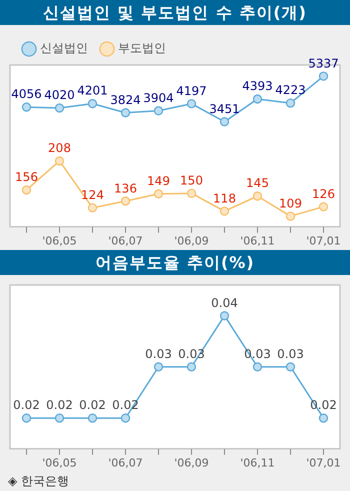  I want to click on data-label: 4197, so click(191, 91).